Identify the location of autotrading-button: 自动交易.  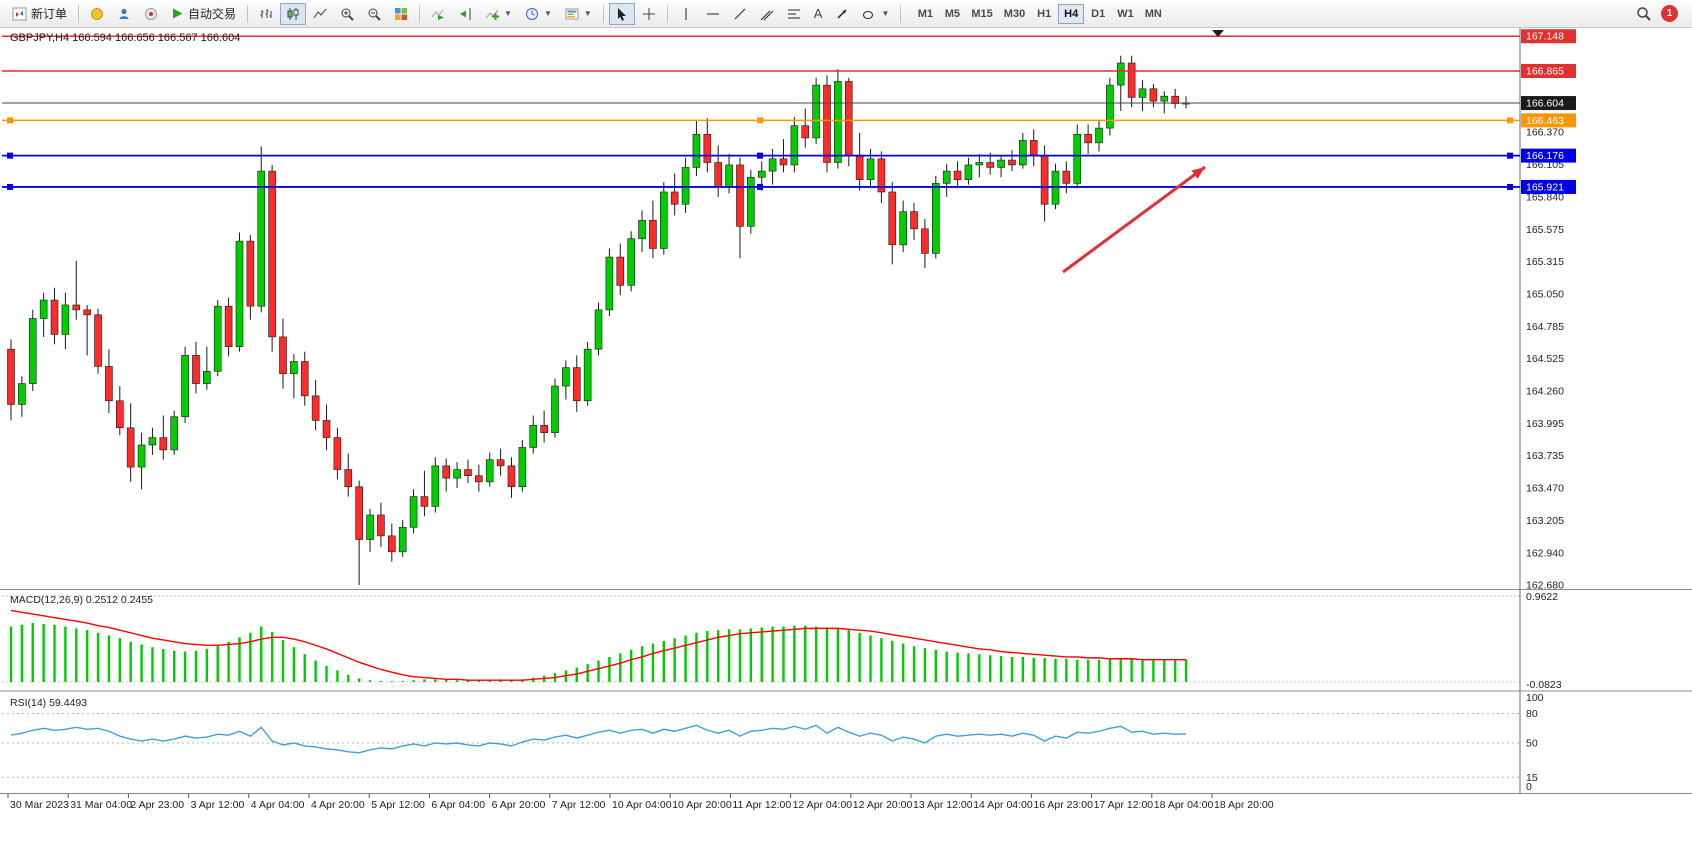
(203, 14).